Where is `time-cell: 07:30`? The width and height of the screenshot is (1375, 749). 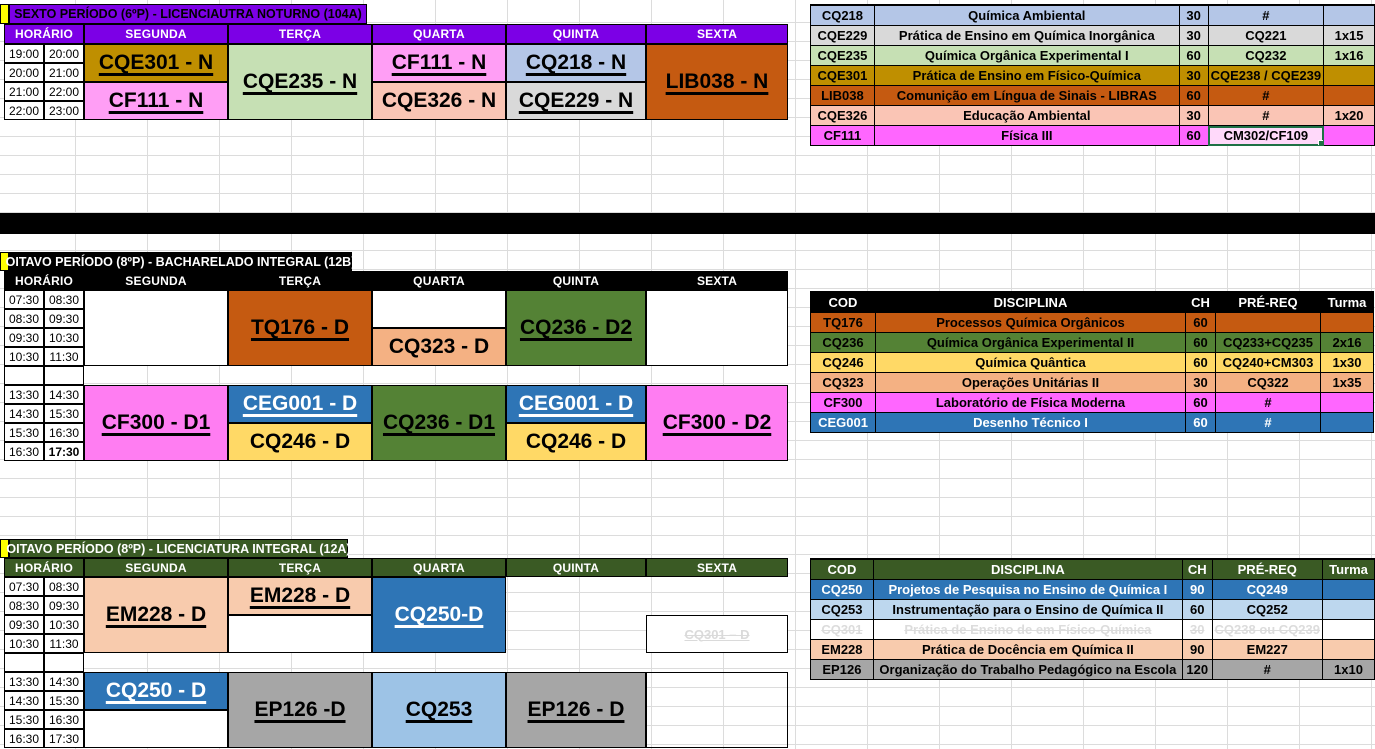 time-cell: 07:30 is located at coordinates (24, 299).